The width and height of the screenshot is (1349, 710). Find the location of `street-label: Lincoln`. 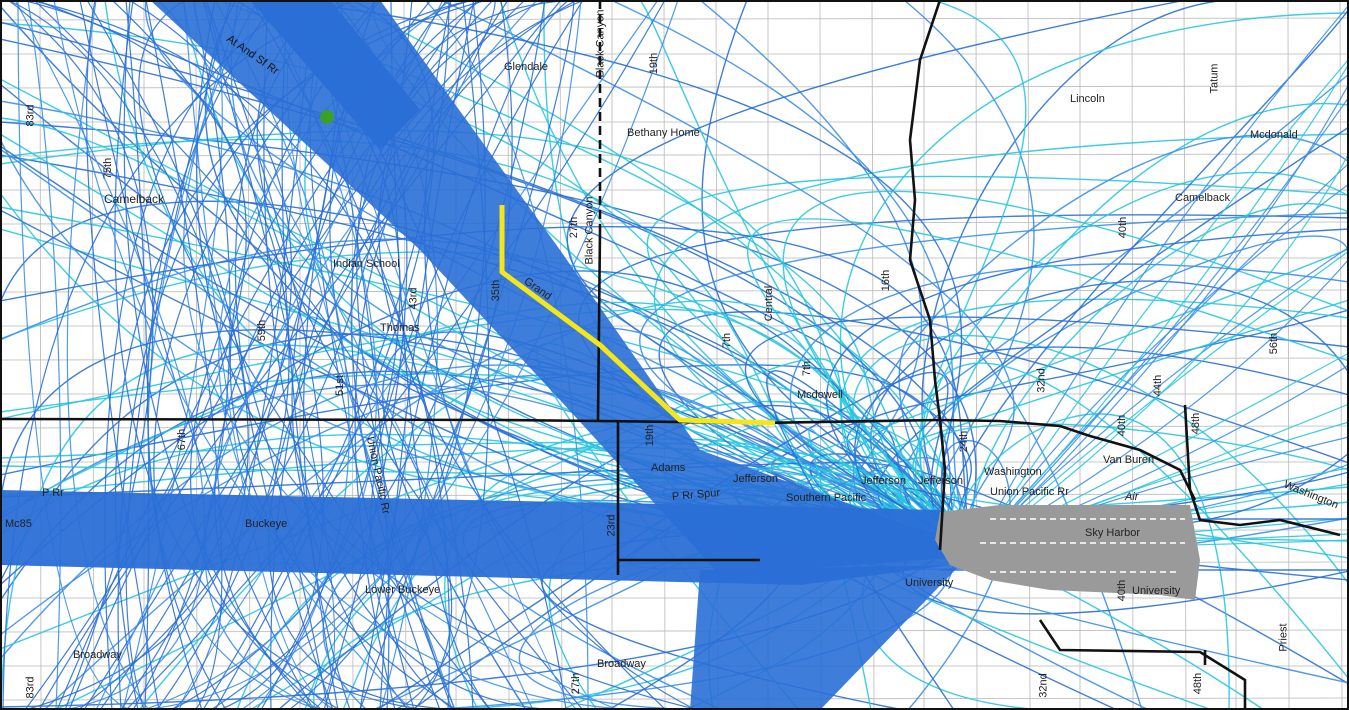

street-label: Lincoln is located at coordinates (1087, 99).